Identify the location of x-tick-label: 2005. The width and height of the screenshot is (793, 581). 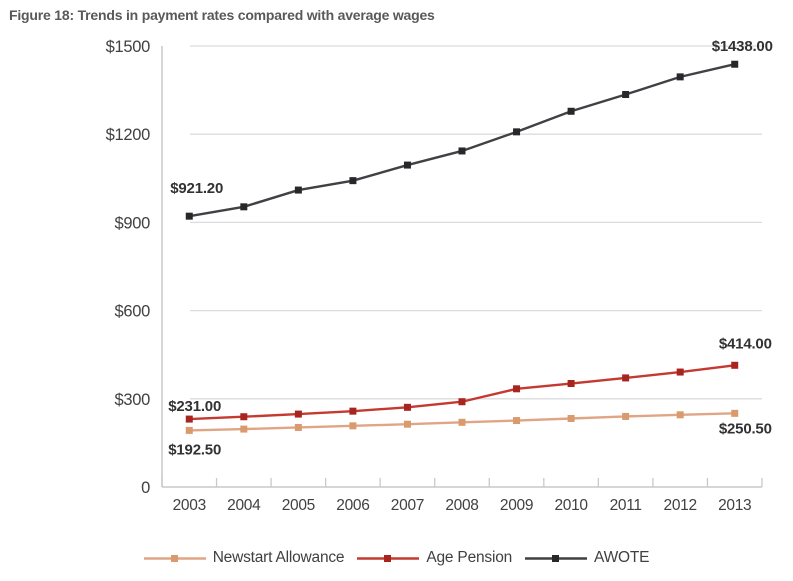
(298, 505).